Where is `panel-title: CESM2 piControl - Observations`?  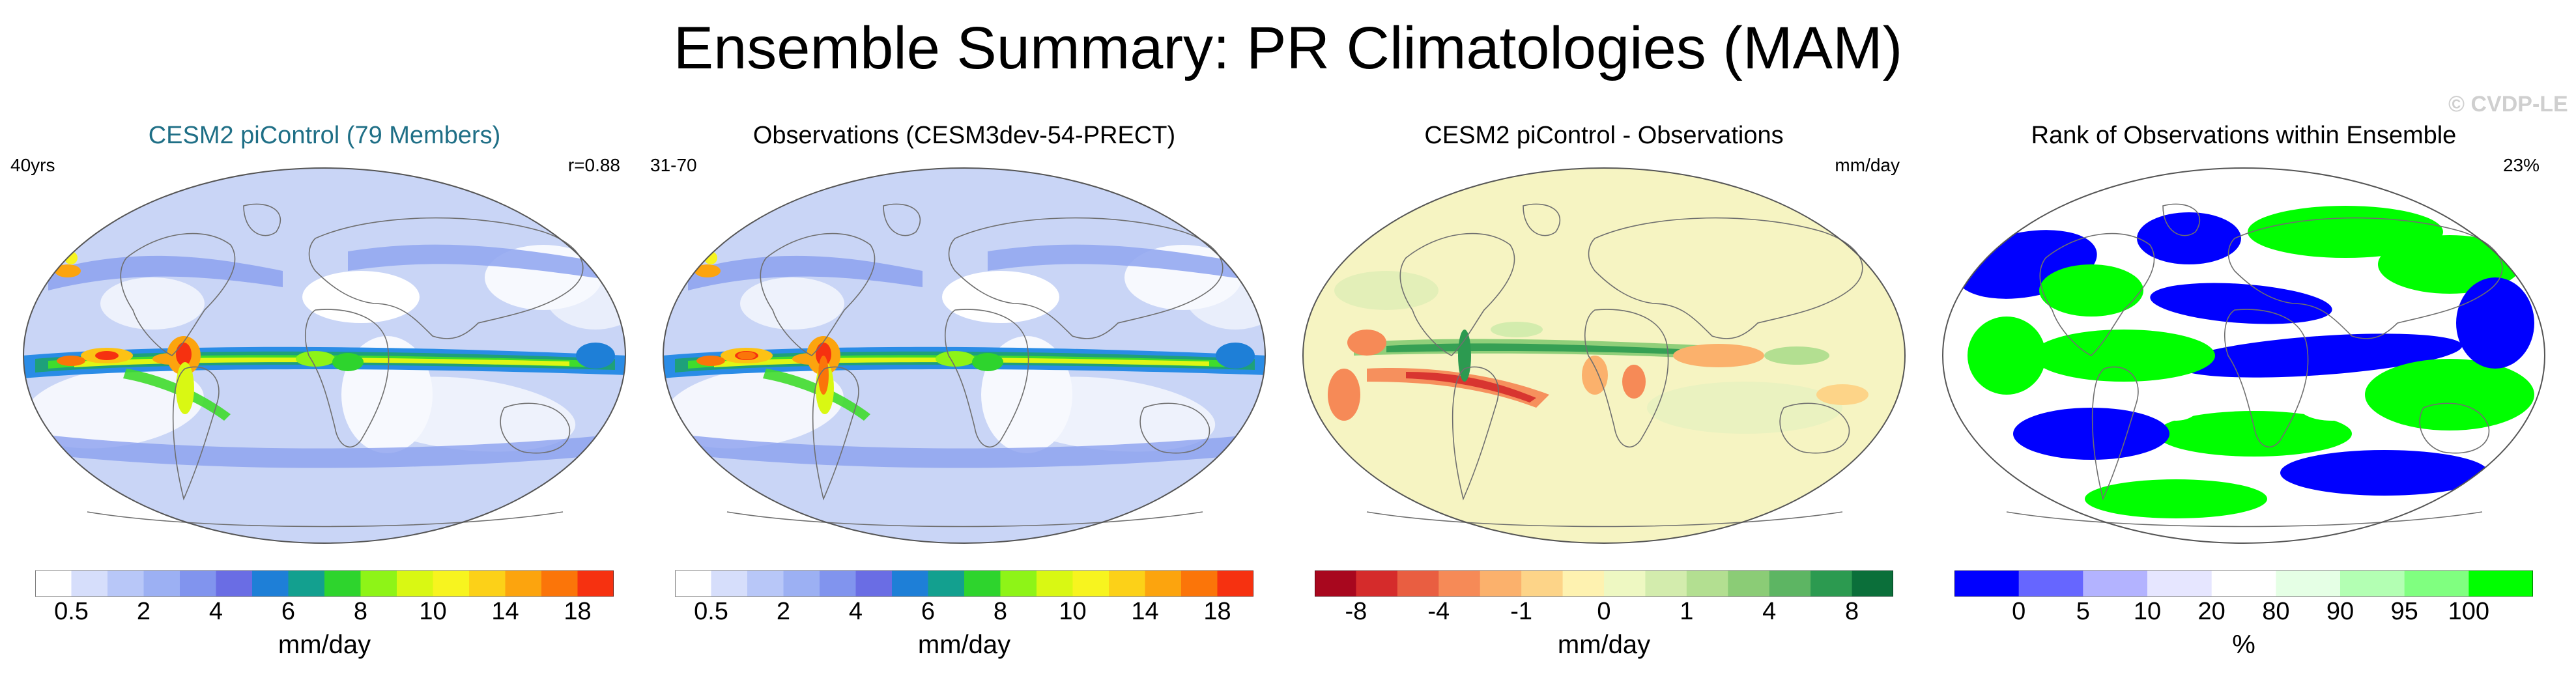 panel-title: CESM2 piControl - Observations is located at coordinates (1604, 135).